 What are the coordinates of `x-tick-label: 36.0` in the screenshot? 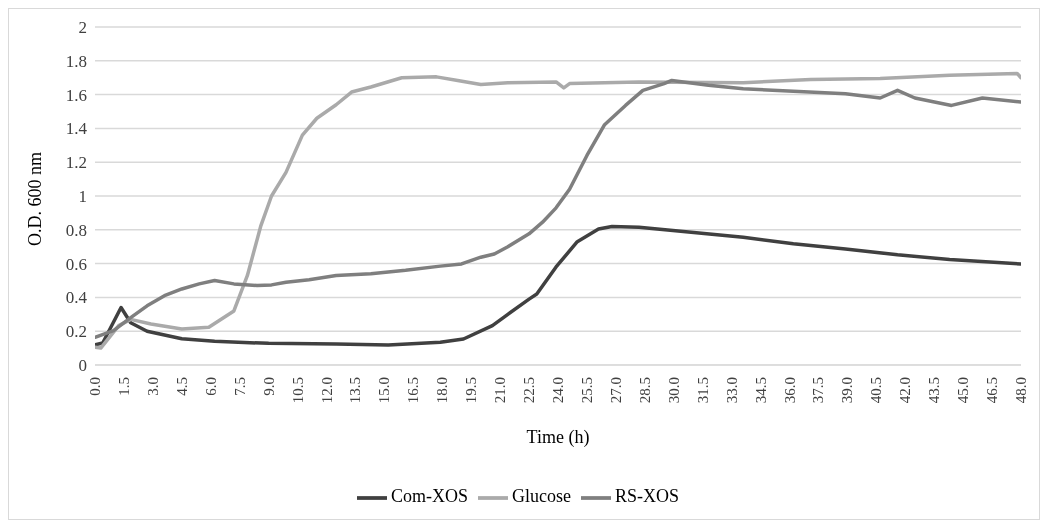 It's located at (789, 390).